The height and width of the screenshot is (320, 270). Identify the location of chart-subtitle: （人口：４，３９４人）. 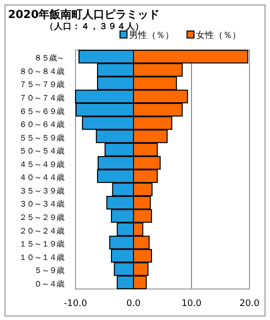
(94, 26).